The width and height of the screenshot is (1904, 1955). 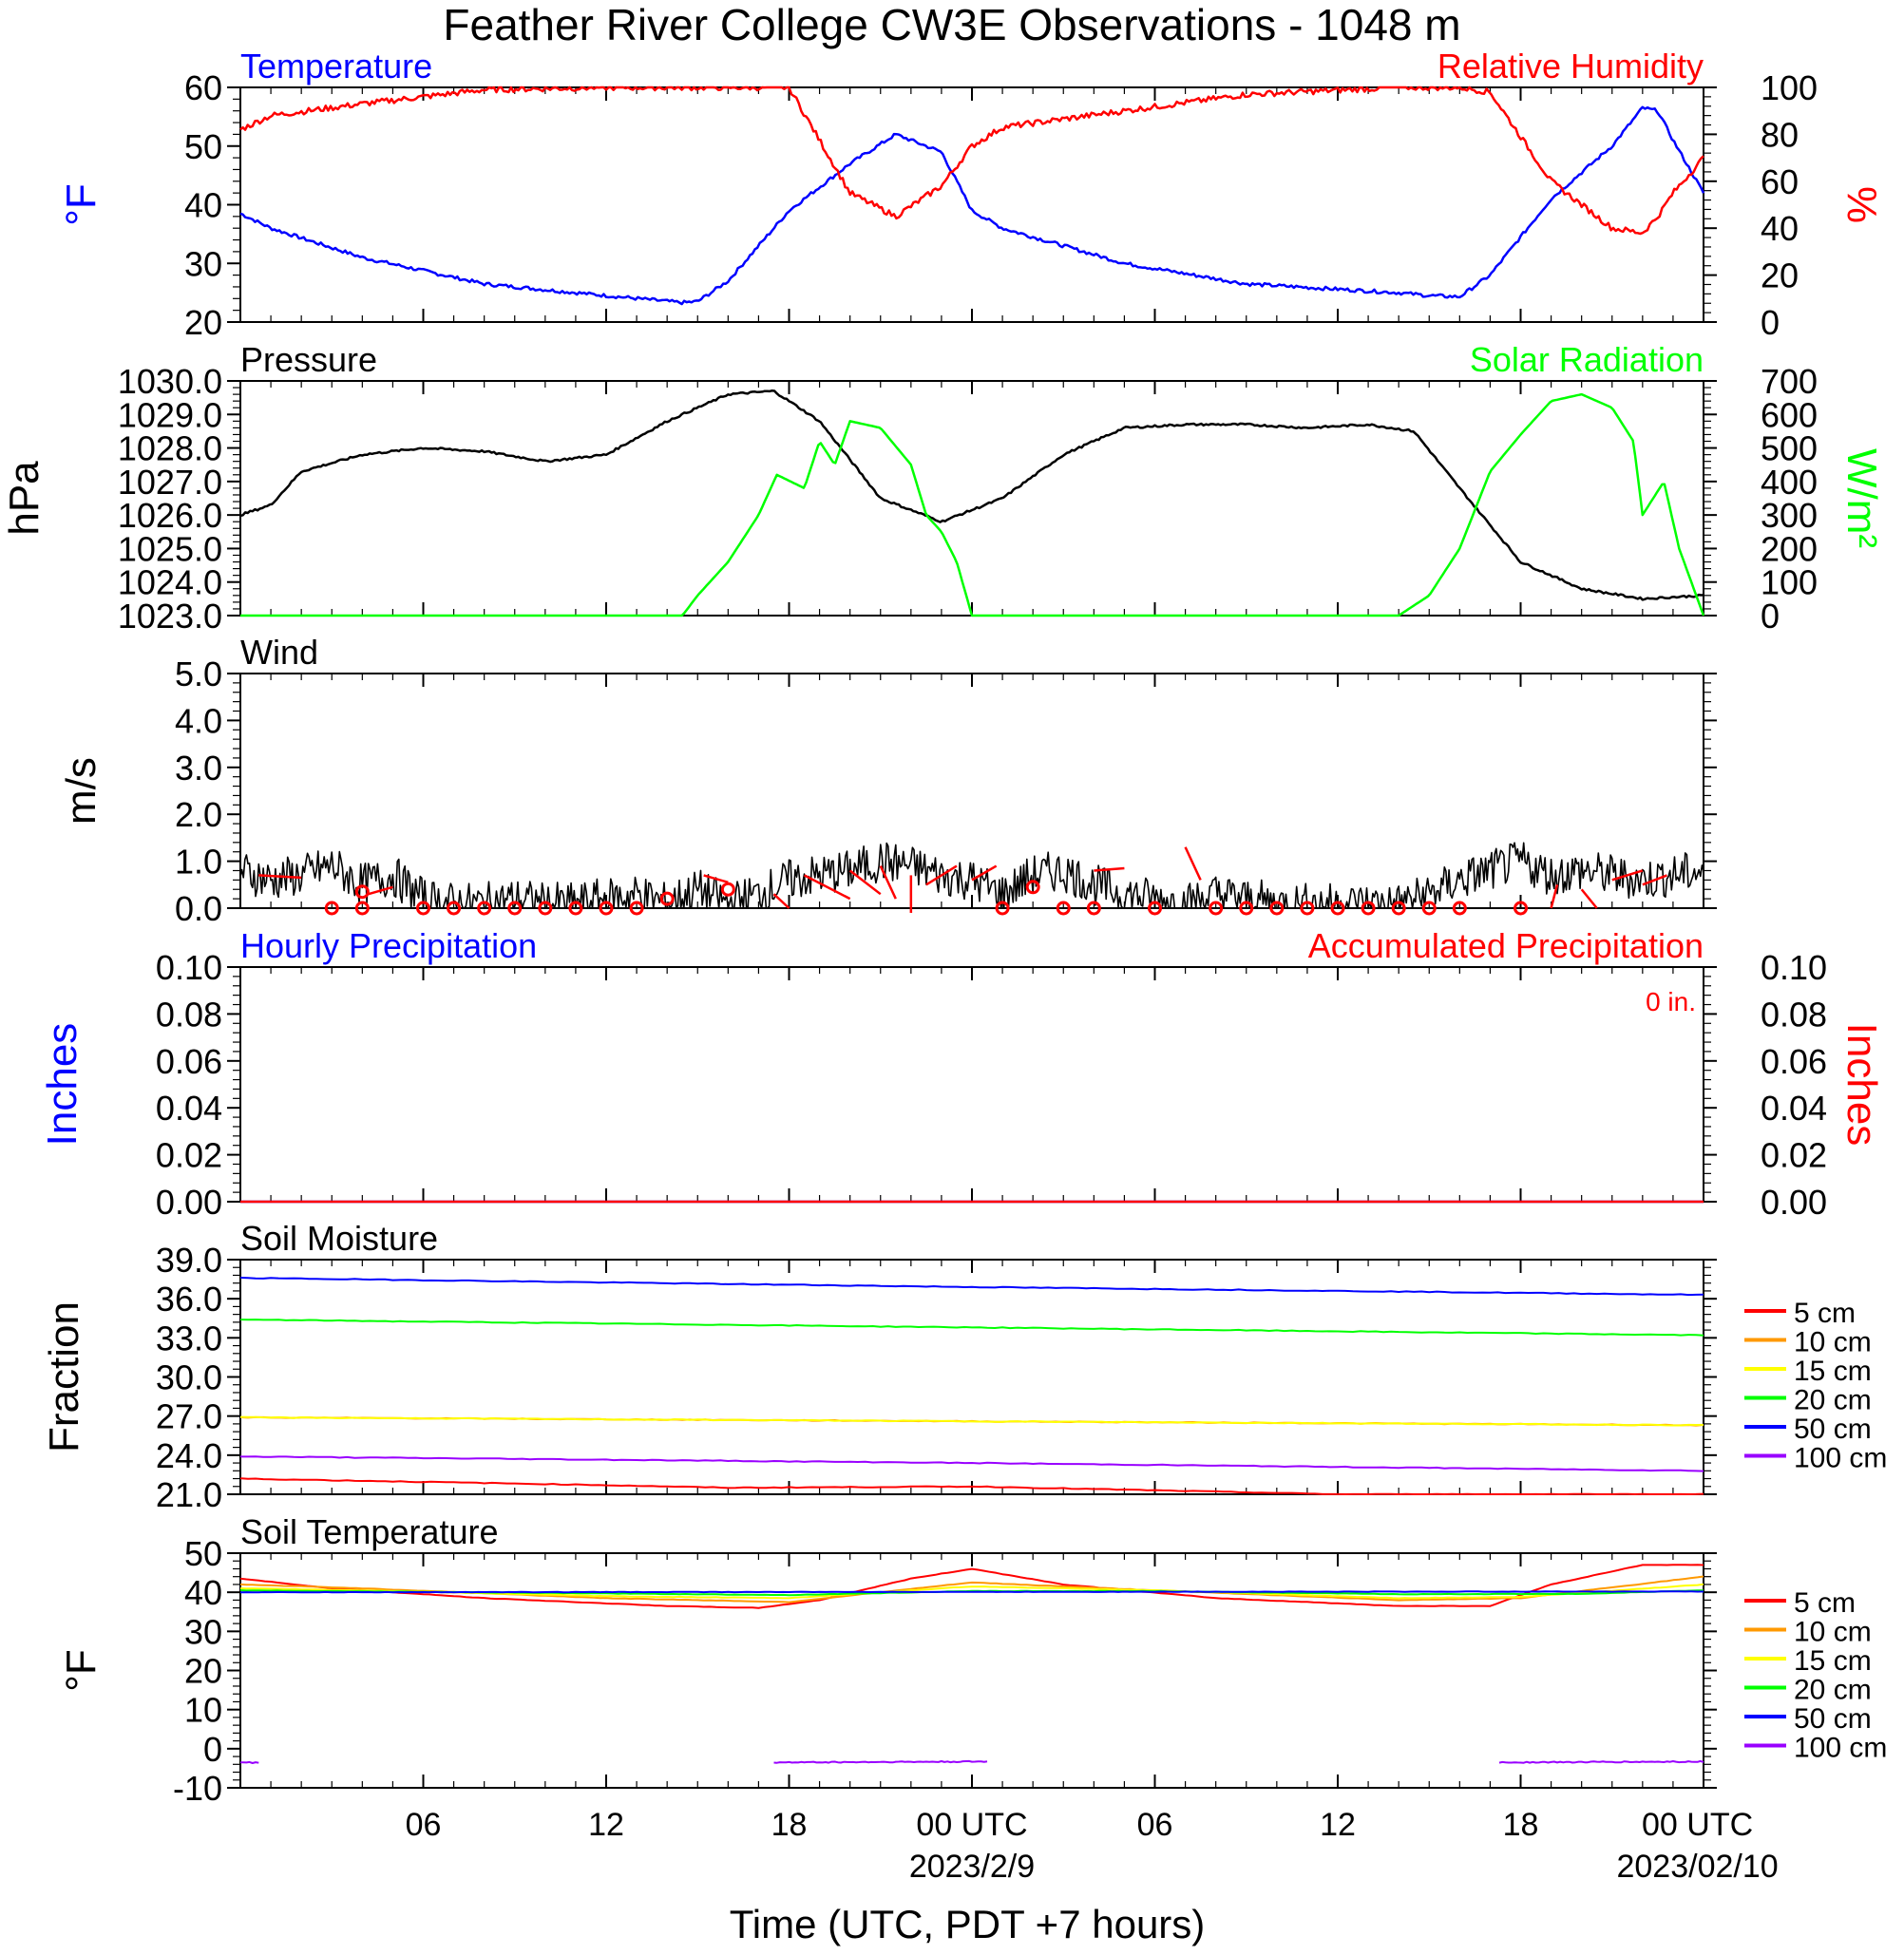 I want to click on panel-title-left: Wind, so click(x=279, y=652).